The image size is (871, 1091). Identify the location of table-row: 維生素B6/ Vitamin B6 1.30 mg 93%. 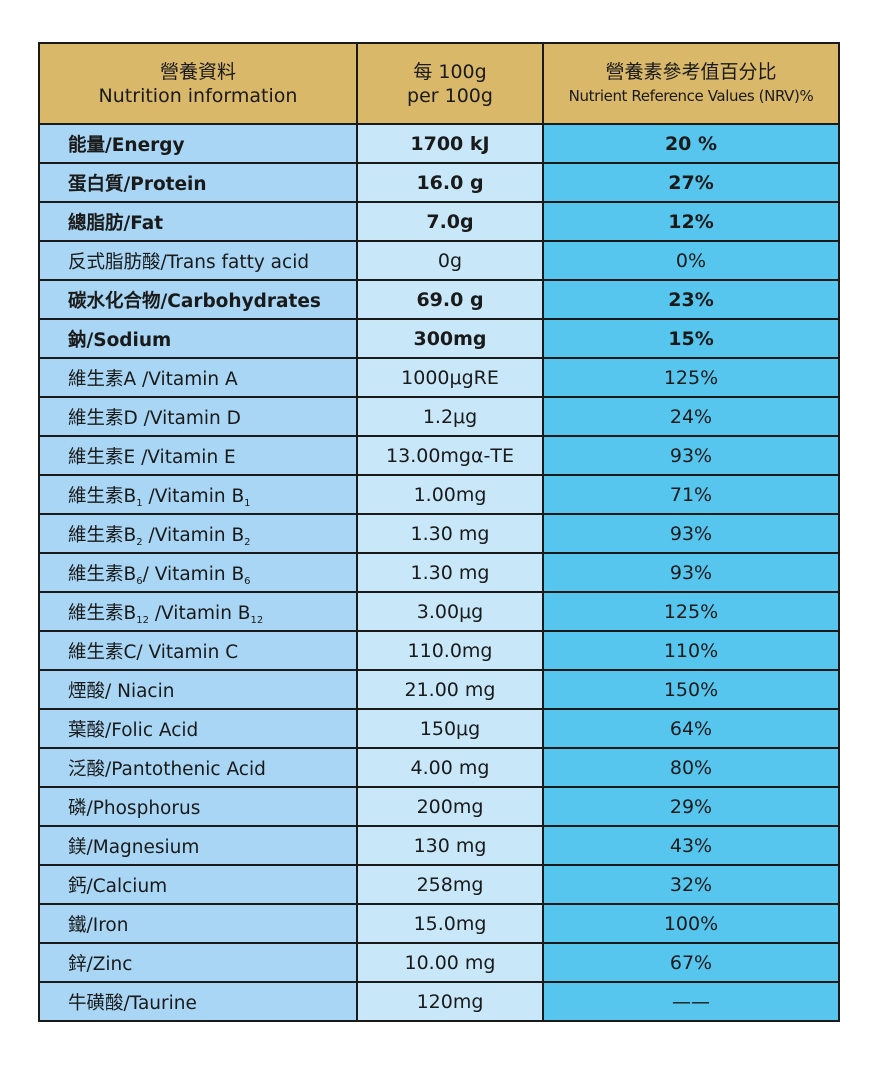
(439, 572).